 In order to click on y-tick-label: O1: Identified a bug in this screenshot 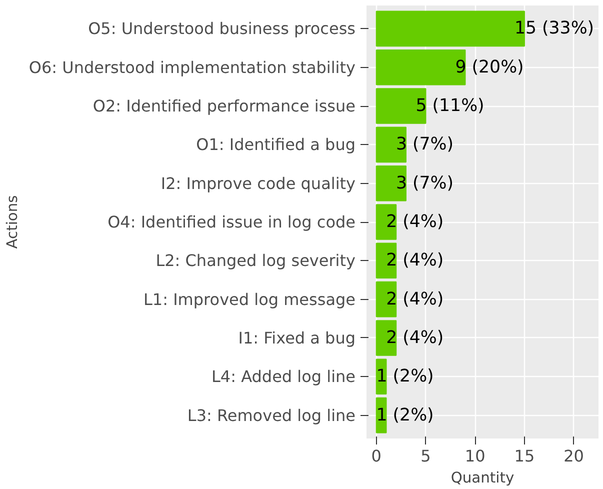, I will do `click(276, 144)`.